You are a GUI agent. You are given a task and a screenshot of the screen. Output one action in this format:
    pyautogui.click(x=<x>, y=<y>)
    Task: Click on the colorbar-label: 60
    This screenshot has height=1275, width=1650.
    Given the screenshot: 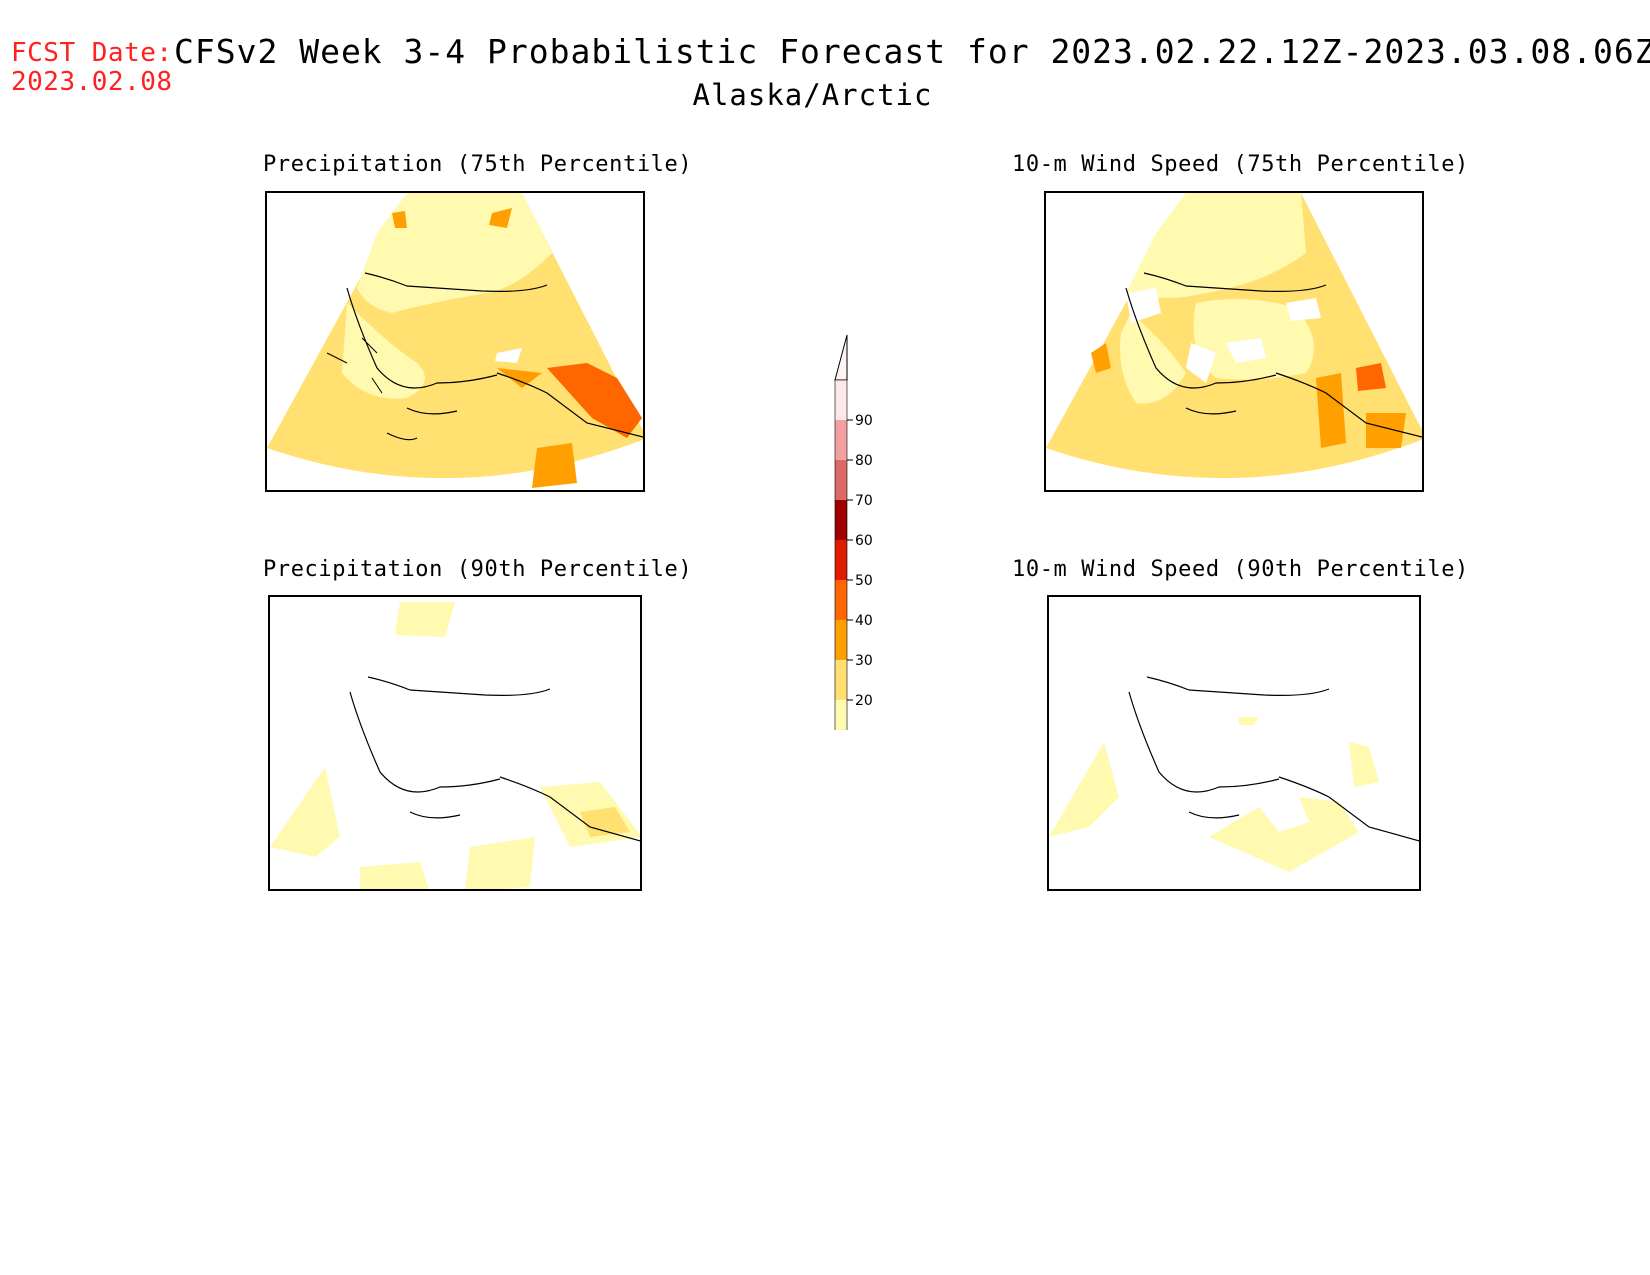 What is the action you would take?
    pyautogui.click(x=864, y=541)
    